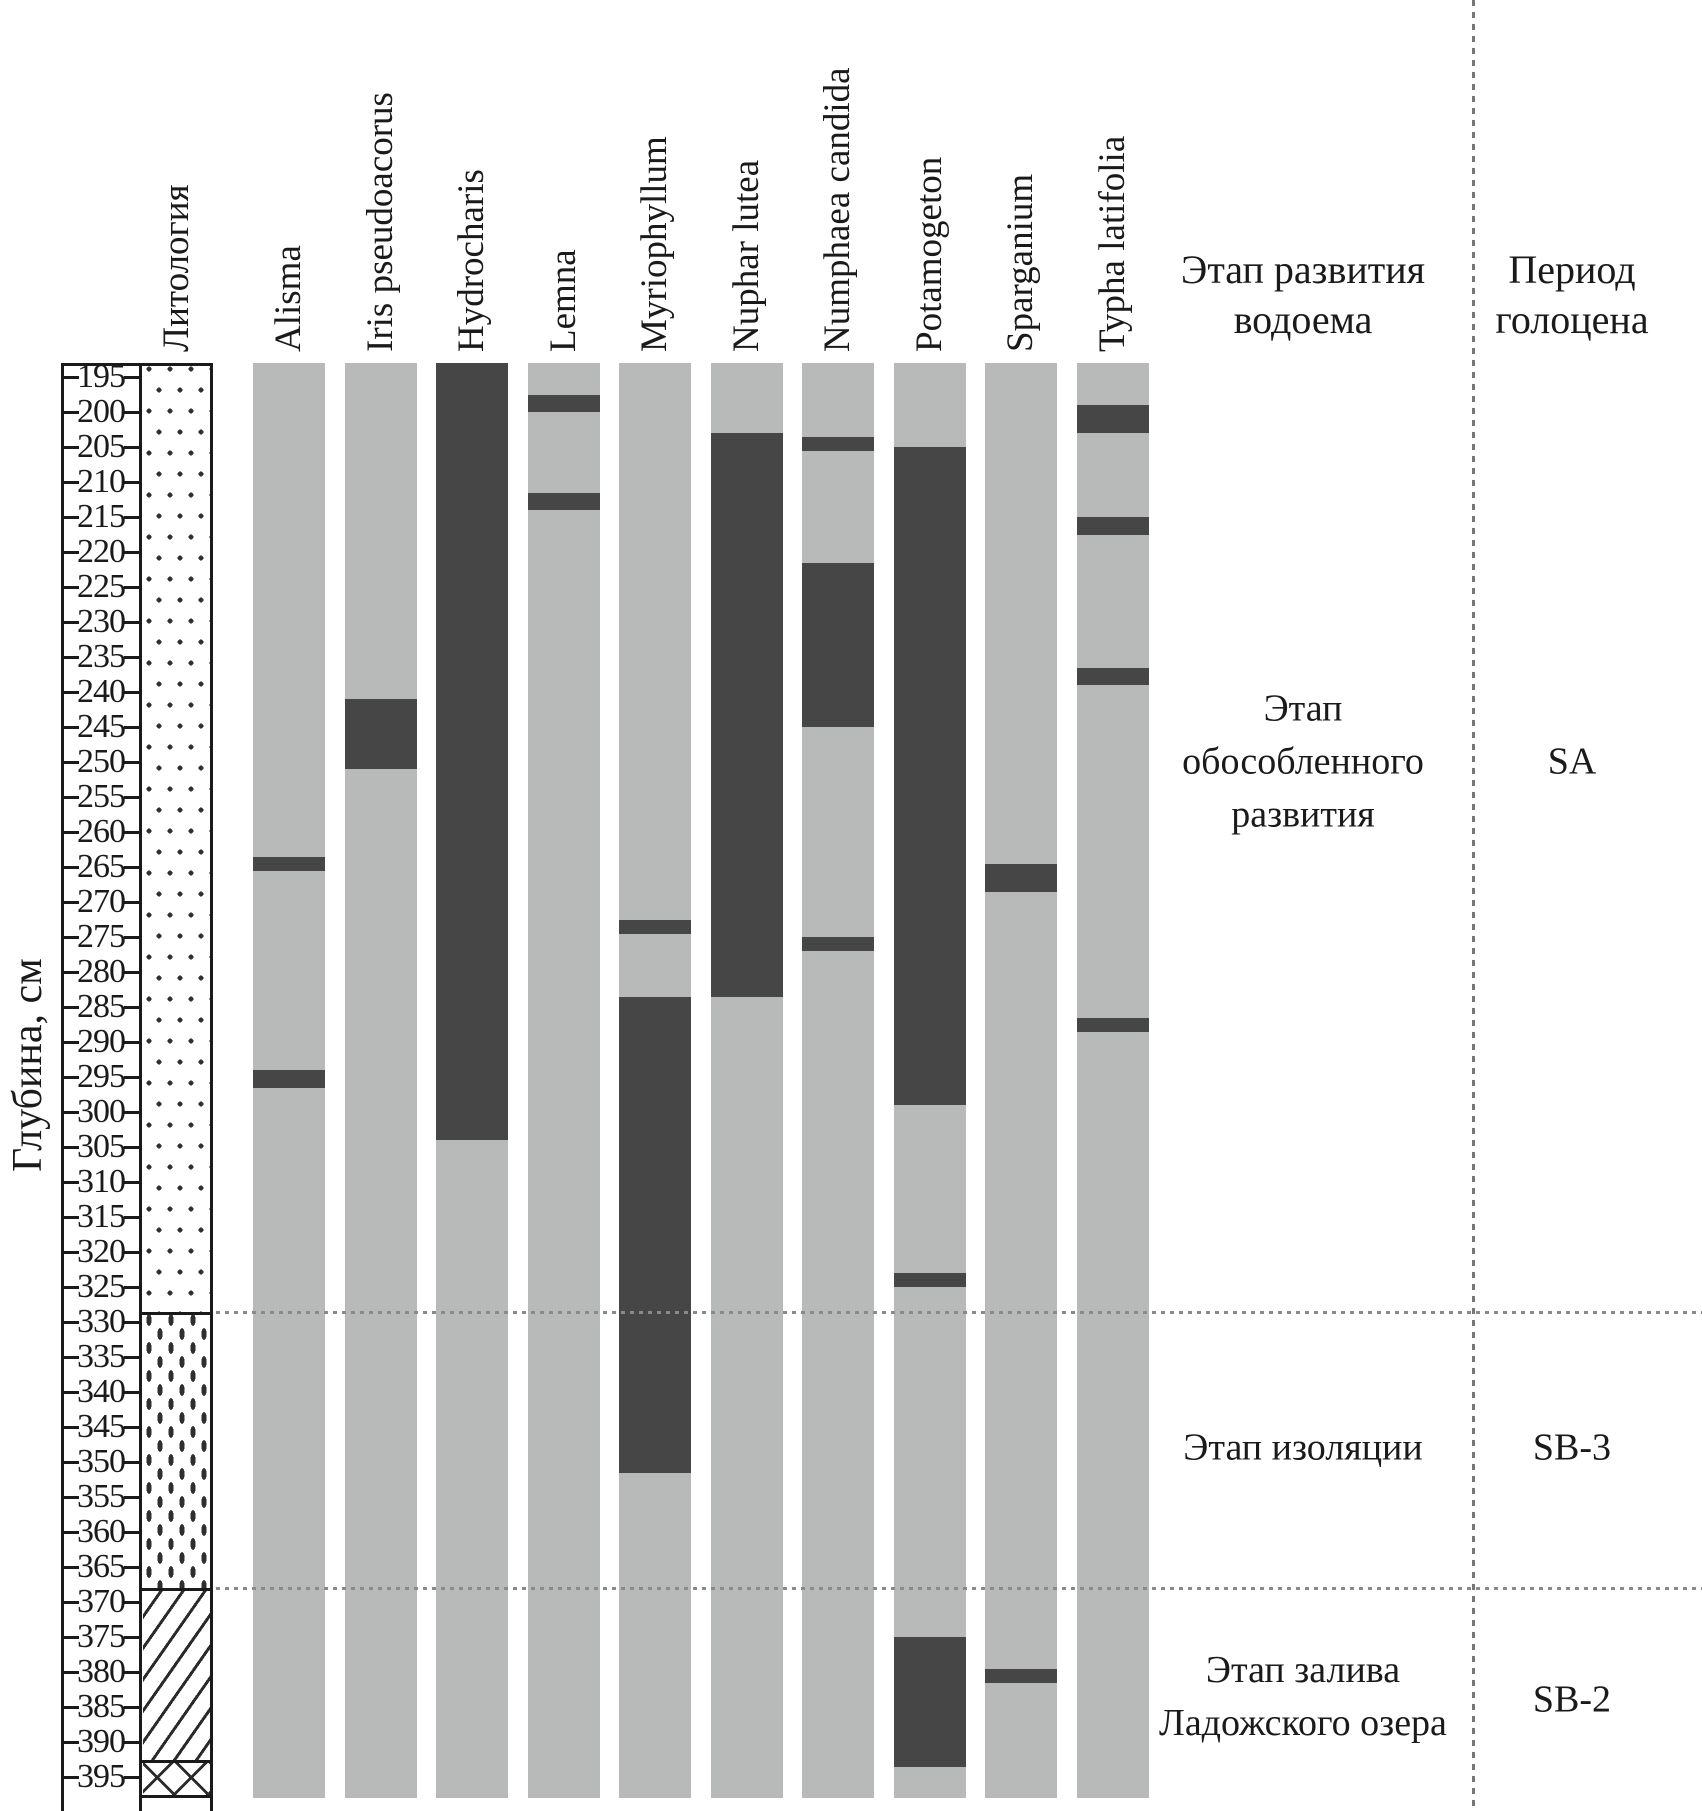  I want to click on stage-column-header: Этап развития водоема, so click(1303, 294).